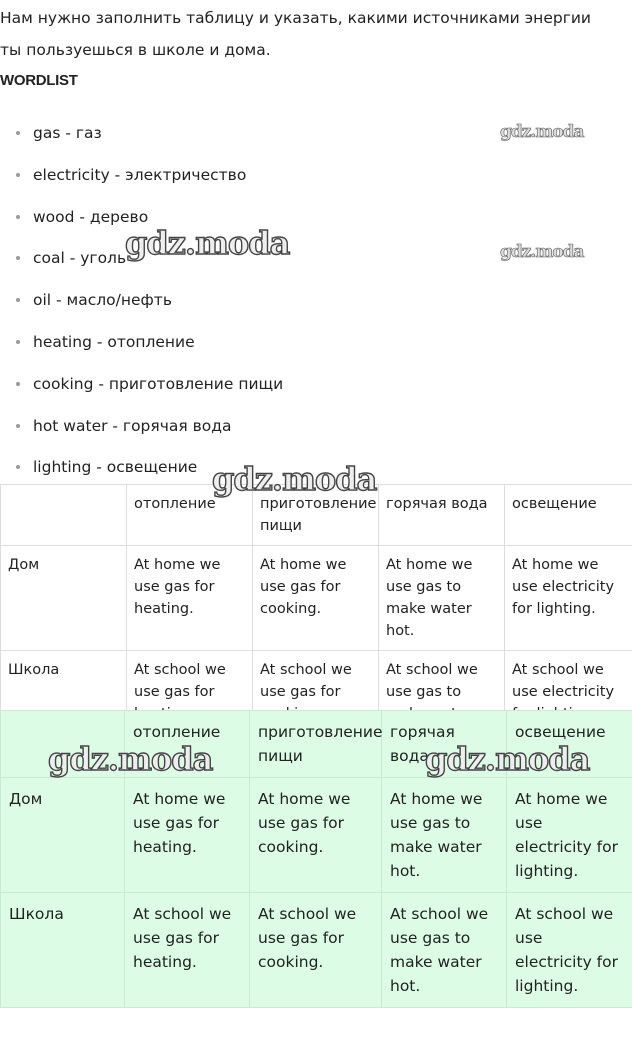 The height and width of the screenshot is (1037, 632). I want to click on wordlist-item: wood - дерево, so click(141, 217).